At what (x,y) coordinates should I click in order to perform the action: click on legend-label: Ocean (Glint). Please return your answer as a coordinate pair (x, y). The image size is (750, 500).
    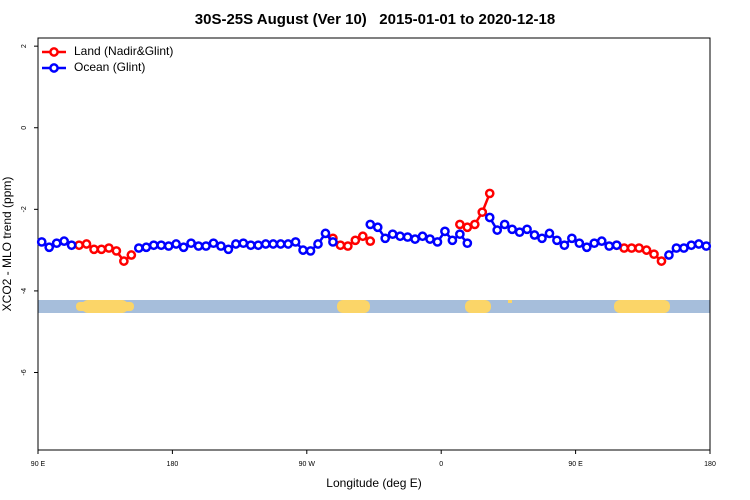
    Looking at the image, I should click on (109, 67).